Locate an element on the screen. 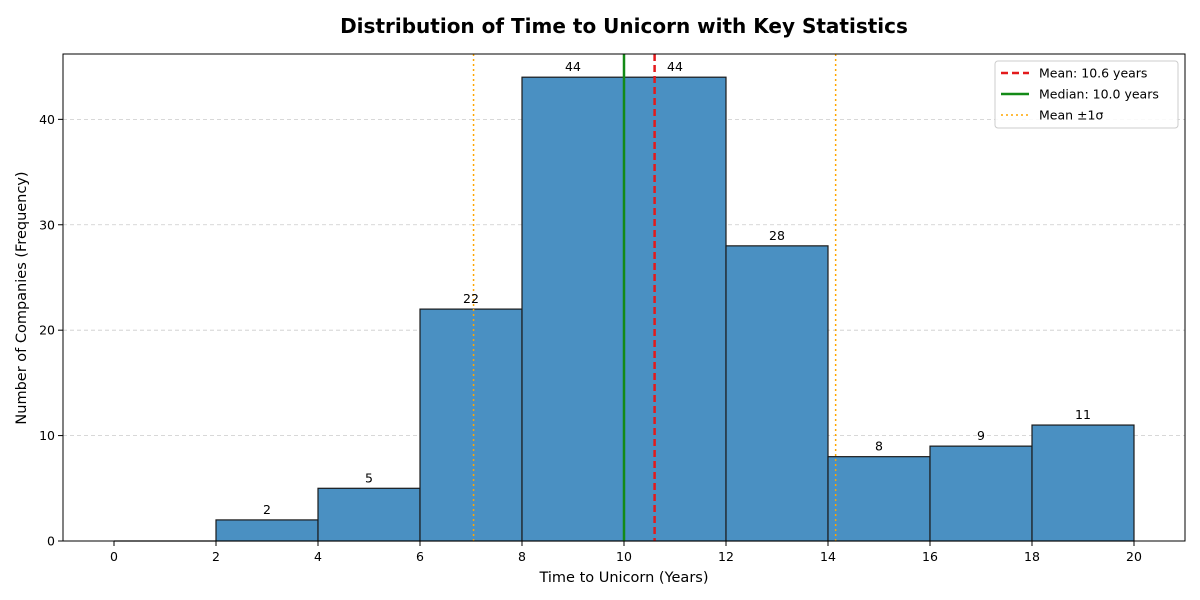 This screenshot has width=1200, height=600. bar-value-label: 22 is located at coordinates (471, 298).